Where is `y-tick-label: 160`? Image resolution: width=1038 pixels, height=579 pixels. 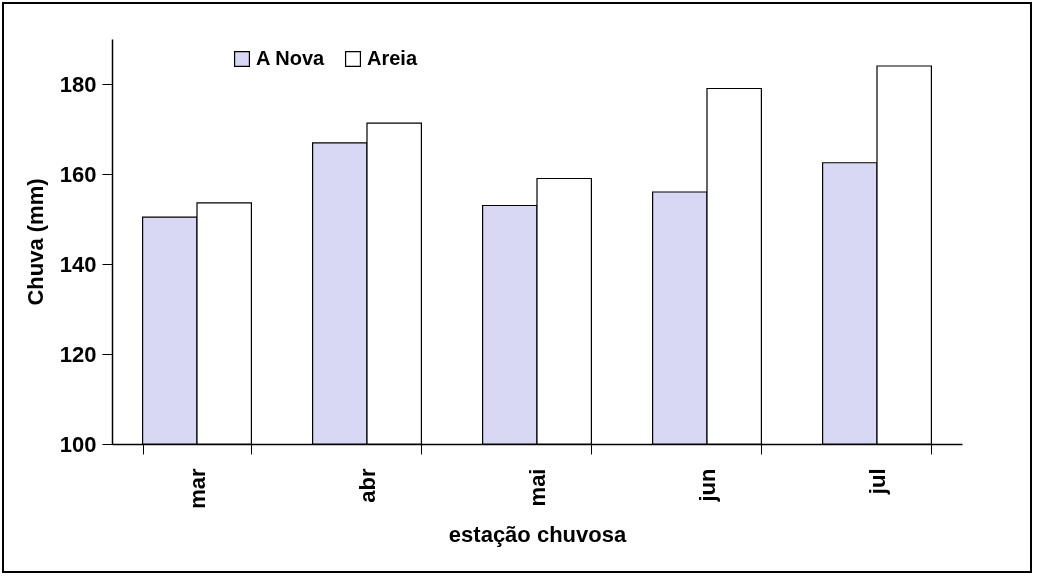
y-tick-label: 160 is located at coordinates (78, 174).